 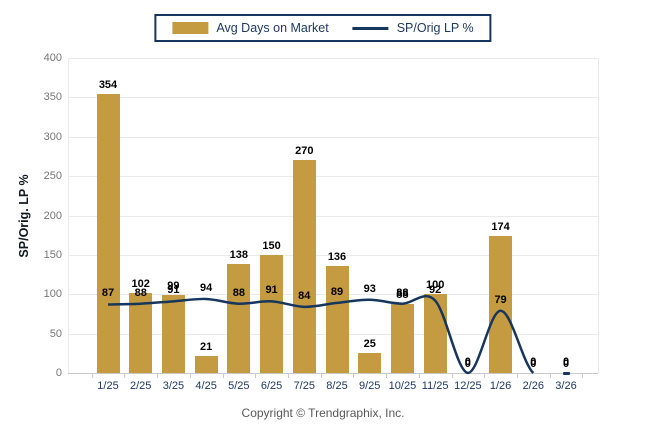 What do you see at coordinates (52, 254) in the screenshot?
I see `y-tick-label: 150` at bounding box center [52, 254].